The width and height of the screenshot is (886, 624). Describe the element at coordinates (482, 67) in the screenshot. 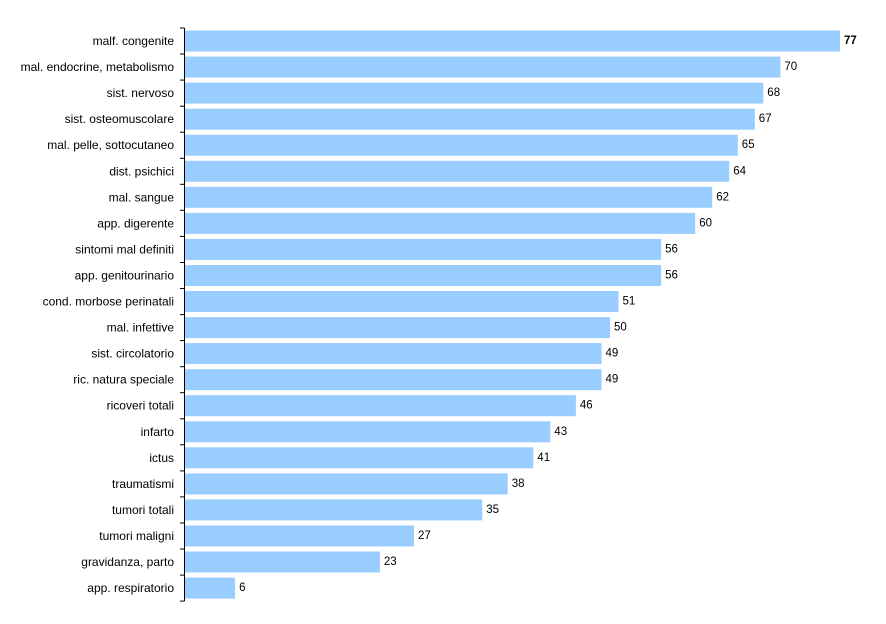

I see `bar-mal-endocrine-metabolismo` at that location.